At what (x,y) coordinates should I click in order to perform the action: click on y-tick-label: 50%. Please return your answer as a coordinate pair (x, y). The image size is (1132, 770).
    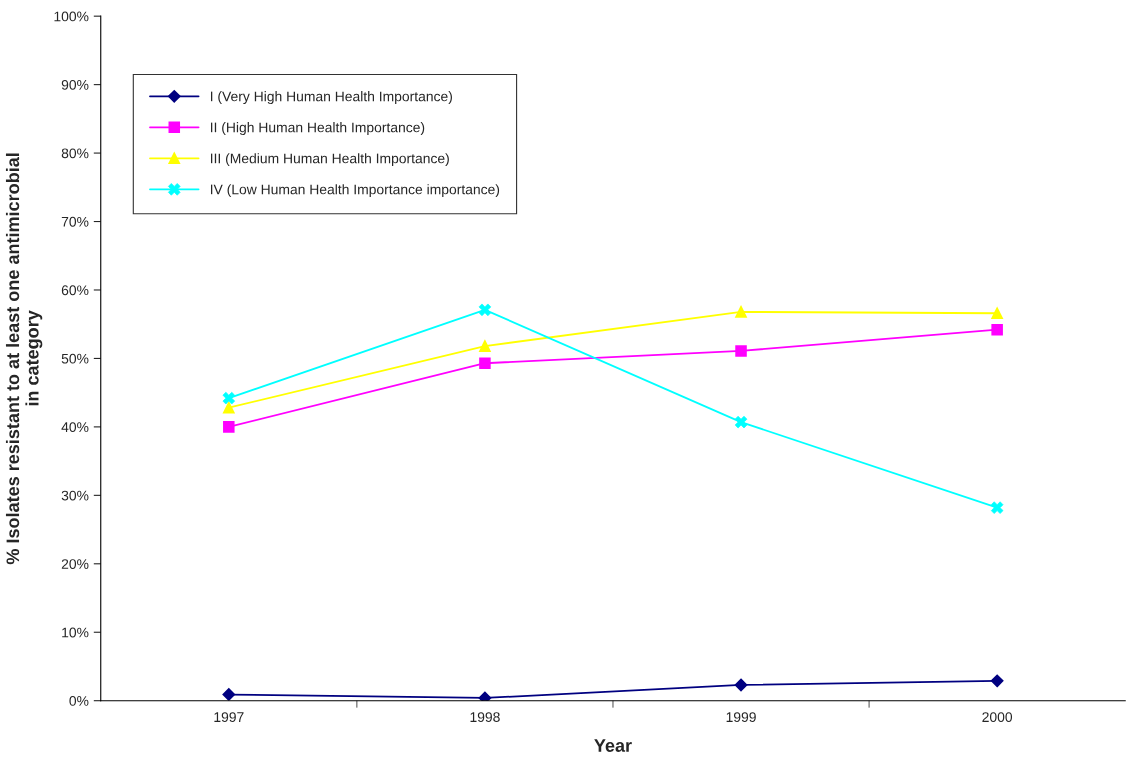
    Looking at the image, I should click on (75, 358).